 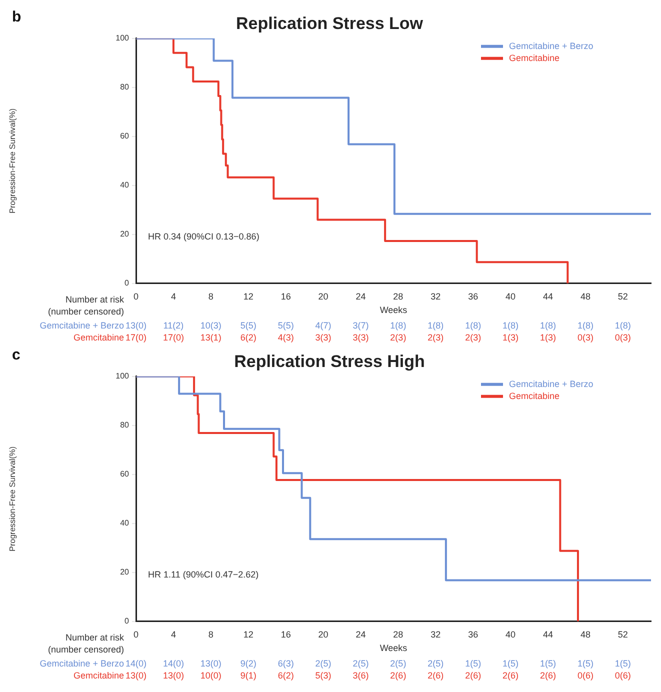 What do you see at coordinates (473, 296) in the screenshot?
I see `x-tick-label: 36` at bounding box center [473, 296].